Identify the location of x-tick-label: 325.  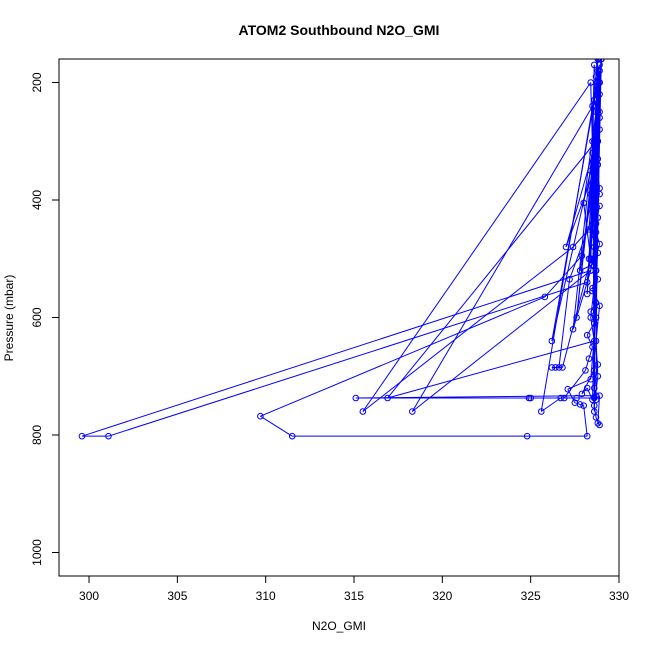
(531, 596).